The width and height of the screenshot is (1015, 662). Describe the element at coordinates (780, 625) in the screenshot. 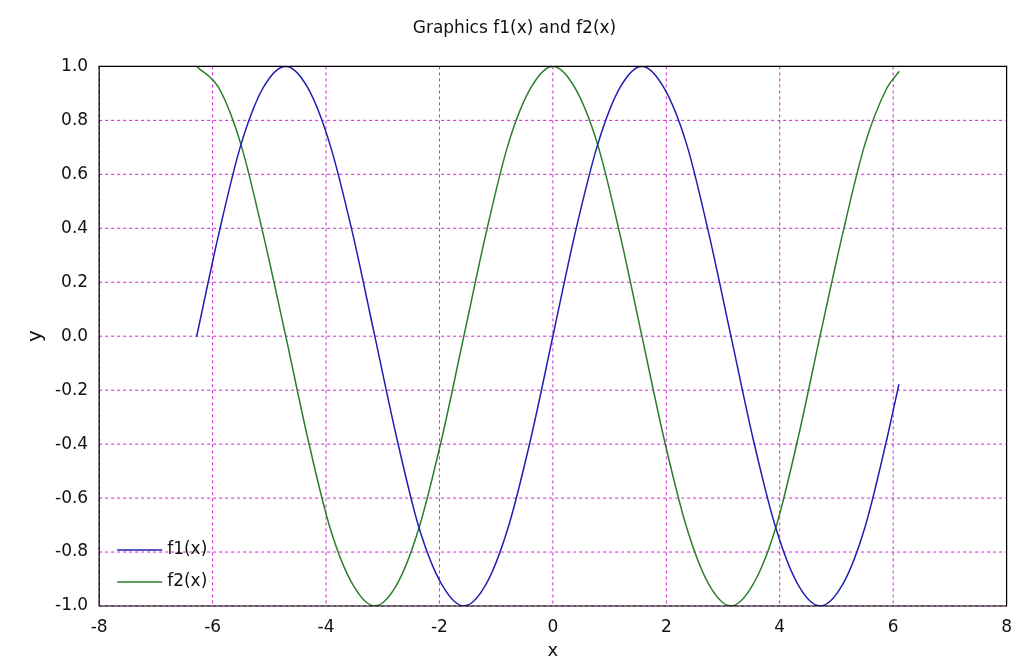

I see `x-tick-label: 4` at that location.